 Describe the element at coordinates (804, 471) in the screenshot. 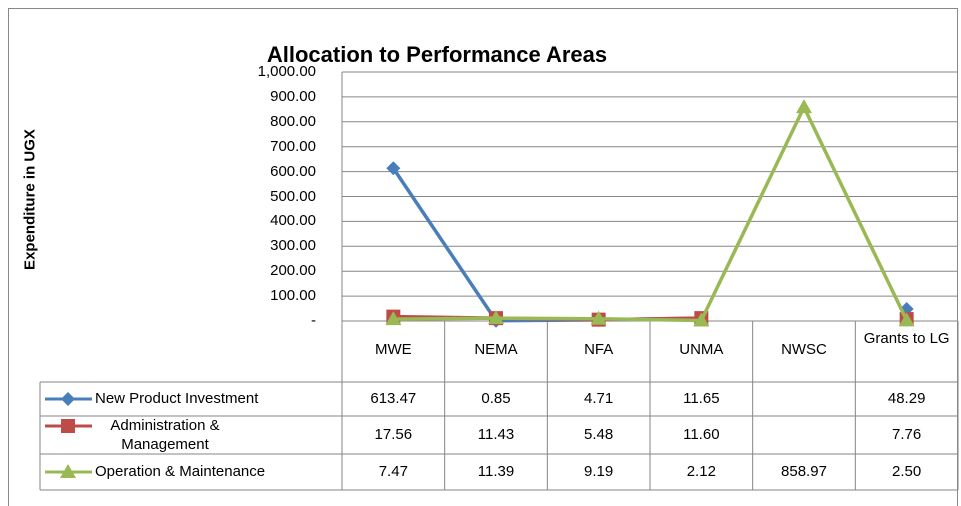

I see `table-value: 858.97` at that location.